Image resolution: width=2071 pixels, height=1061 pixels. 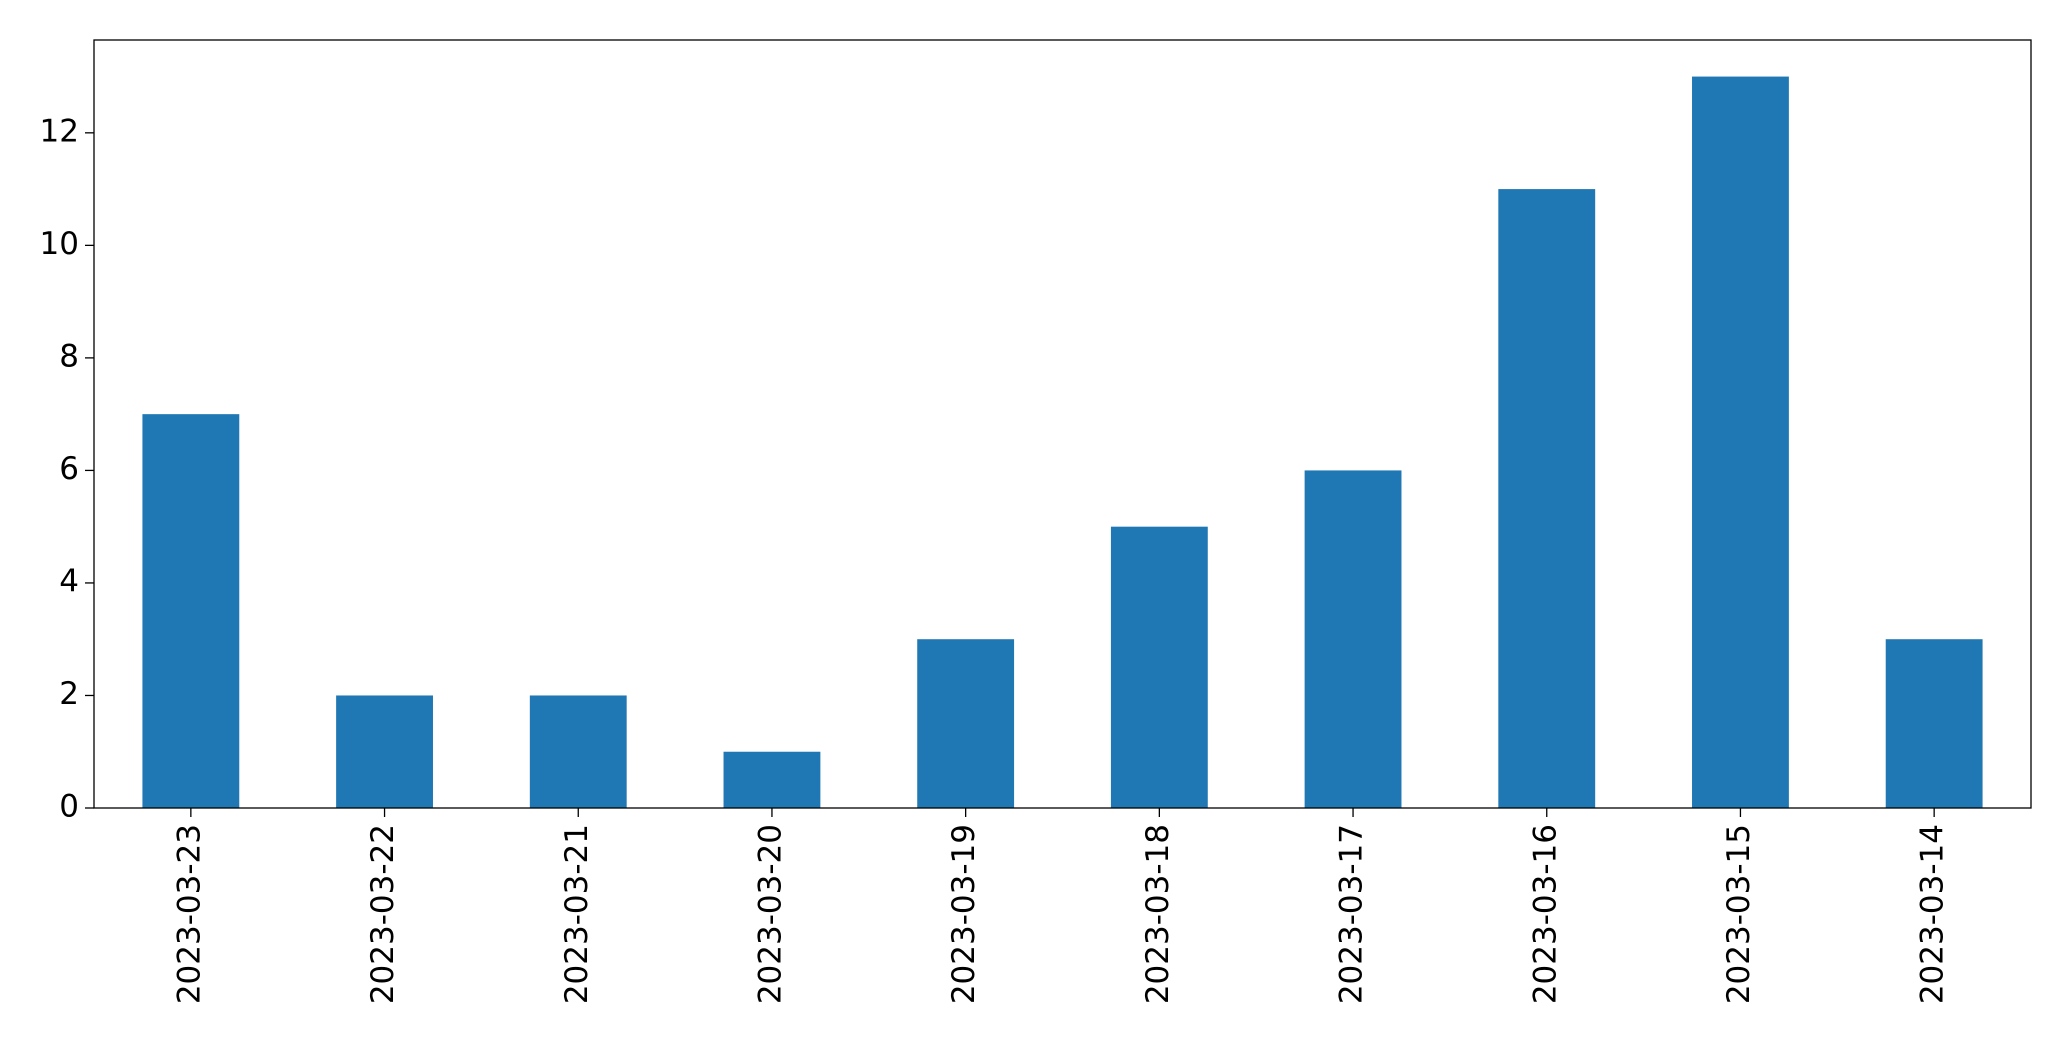 I want to click on y-tick-label: 0, so click(x=69, y=807).